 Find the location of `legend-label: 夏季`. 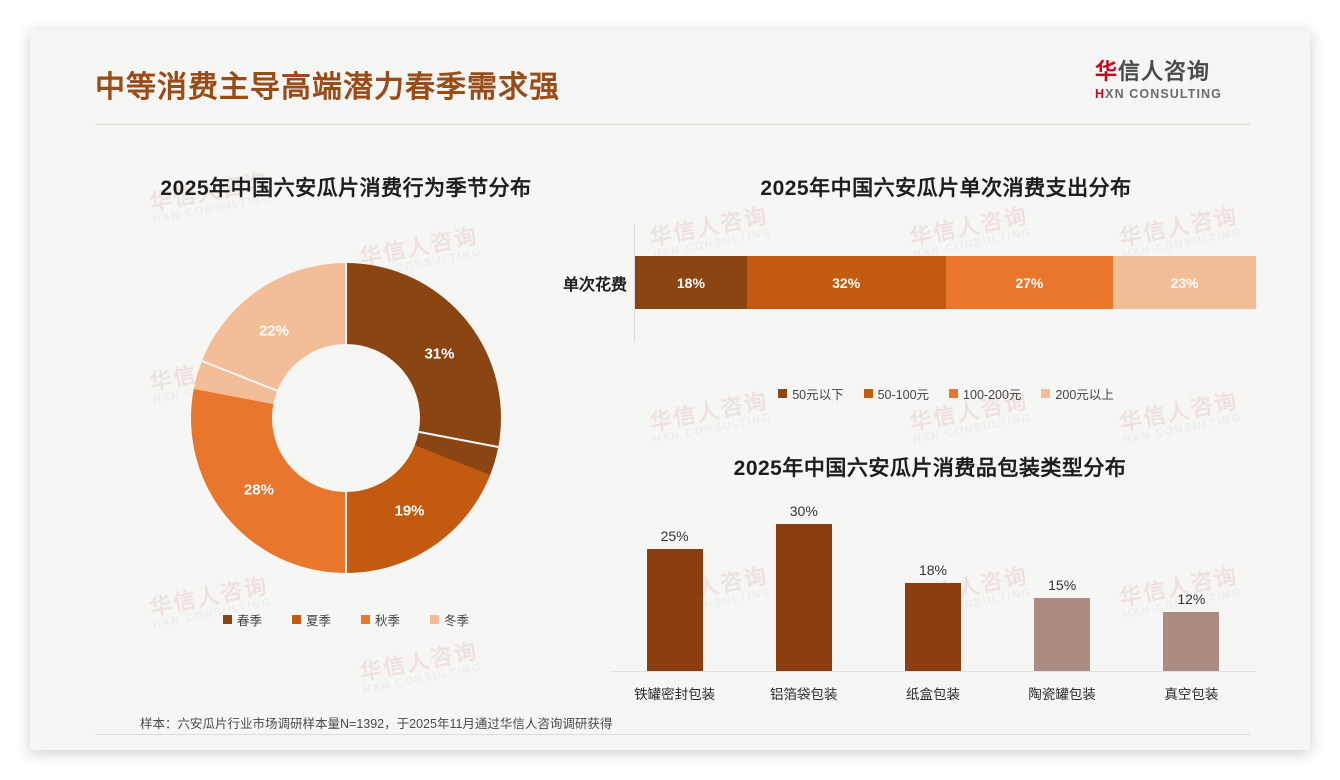

legend-label: 夏季 is located at coordinates (318, 621).